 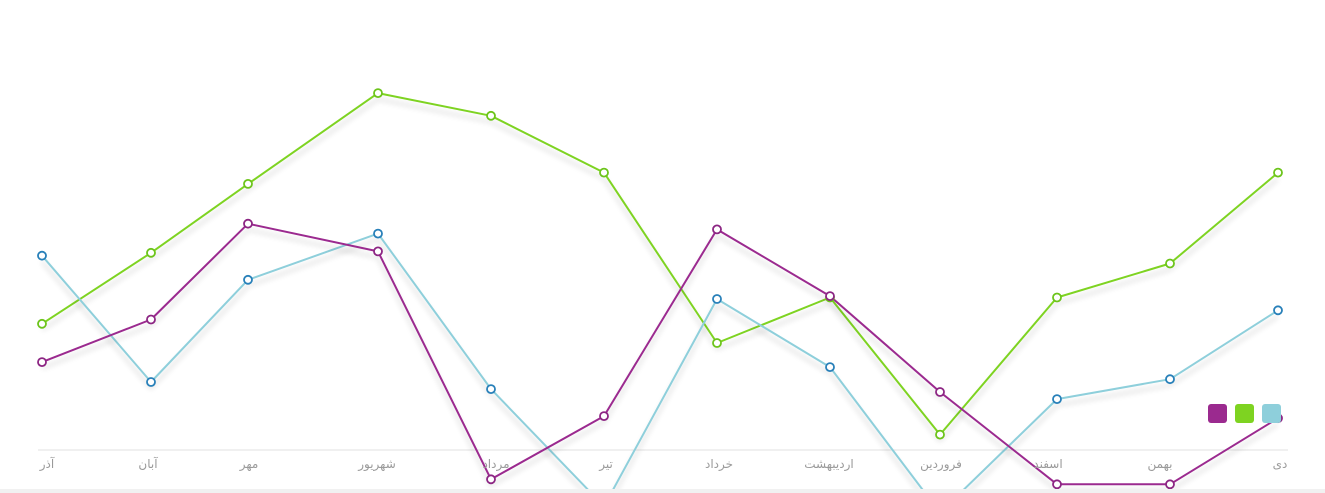 I want to click on legend, so click(x=1244, y=413).